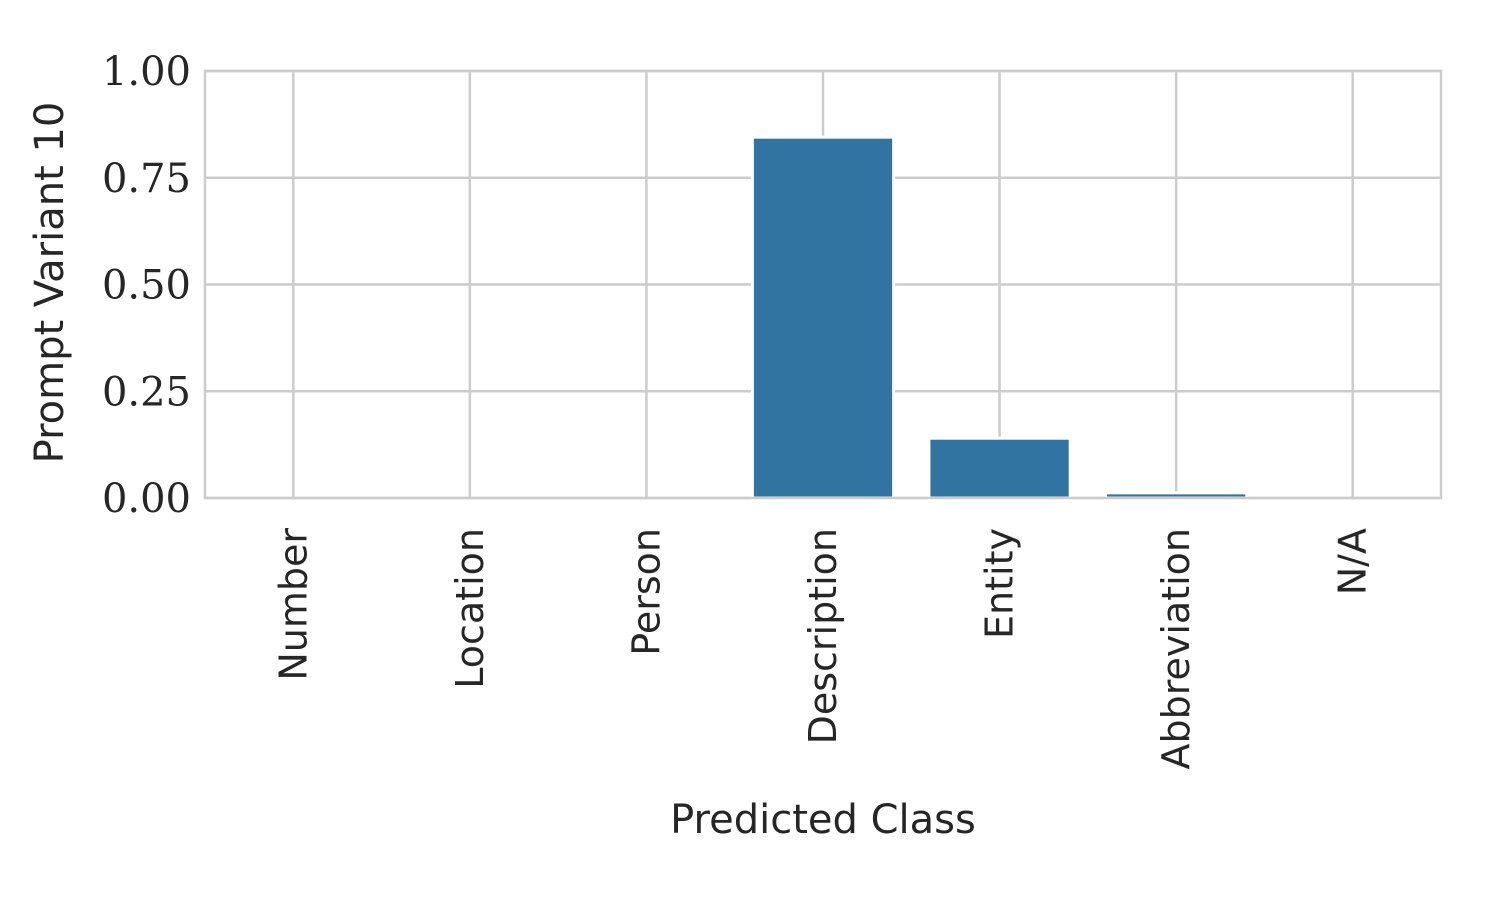 This screenshot has width=1495, height=897. I want to click on bars-layer, so click(999, 317).